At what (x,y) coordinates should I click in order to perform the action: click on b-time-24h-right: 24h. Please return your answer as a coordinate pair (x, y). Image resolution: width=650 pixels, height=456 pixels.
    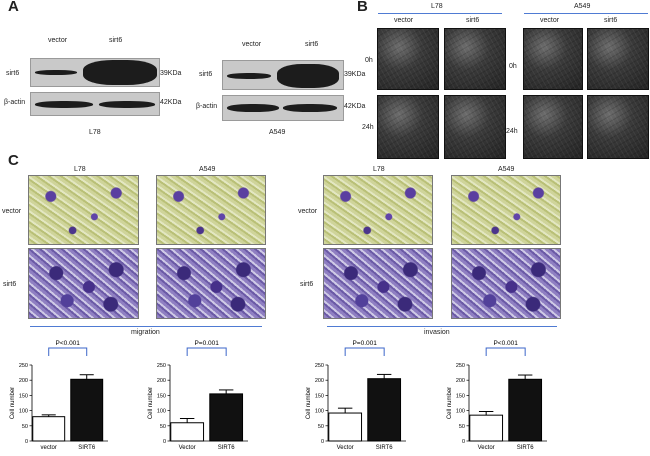
    Looking at the image, I should click on (512, 131).